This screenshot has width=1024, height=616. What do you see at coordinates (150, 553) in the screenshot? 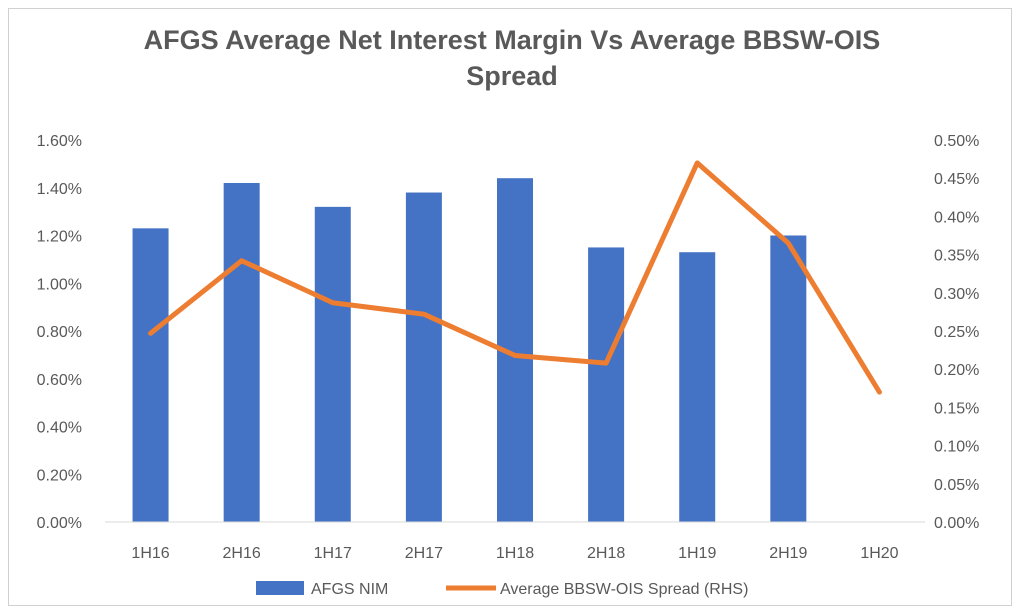
I see `x-tick-label: 1H16` at bounding box center [150, 553].